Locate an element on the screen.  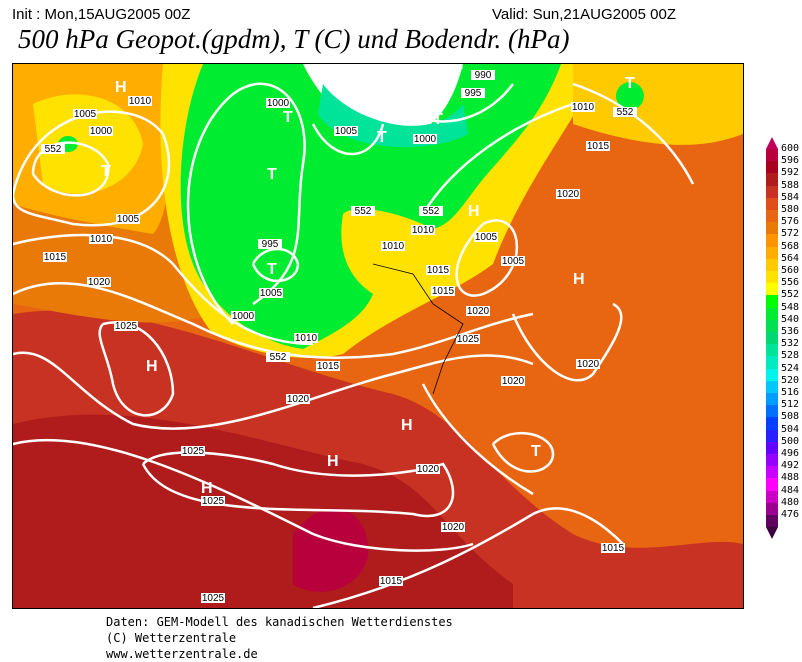
colorbar-label: 596 is located at coordinates (790, 161).